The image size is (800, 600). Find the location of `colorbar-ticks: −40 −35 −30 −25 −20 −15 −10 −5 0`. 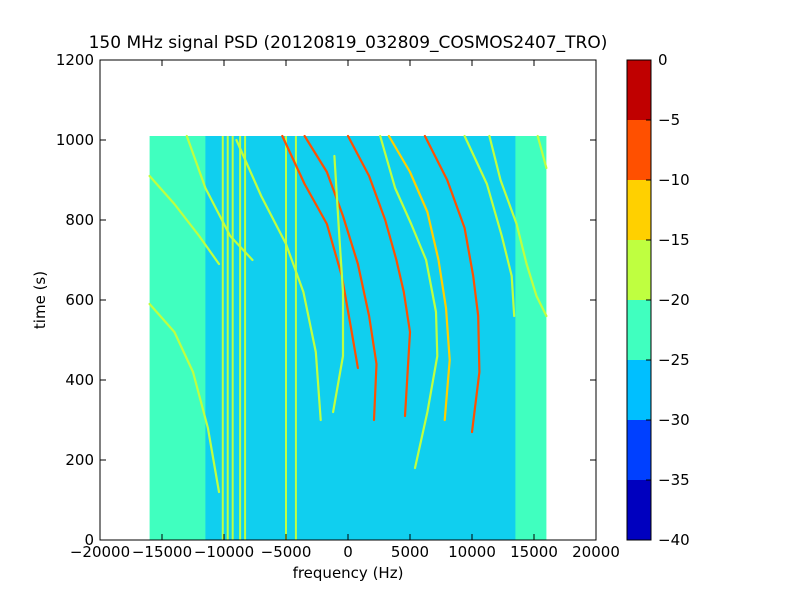

colorbar-ticks: −40 −35 −30 −25 −20 −15 −10 −5 0 is located at coordinates (668, 300).